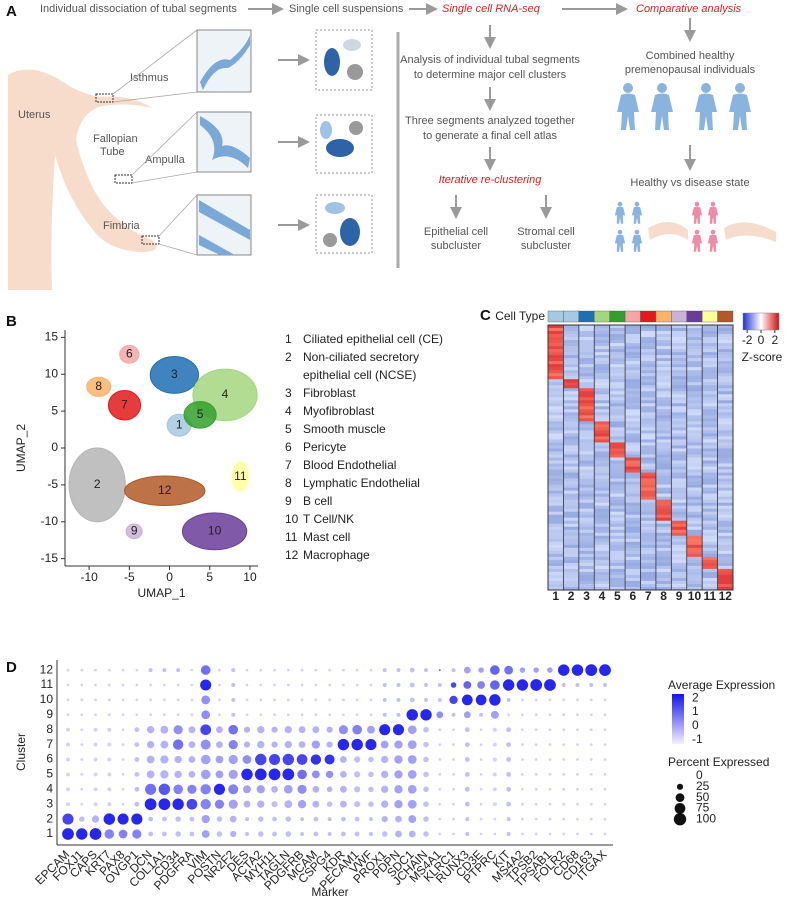 The height and width of the screenshot is (900, 786). I want to click on legend-name: Pericyte, so click(325, 447).